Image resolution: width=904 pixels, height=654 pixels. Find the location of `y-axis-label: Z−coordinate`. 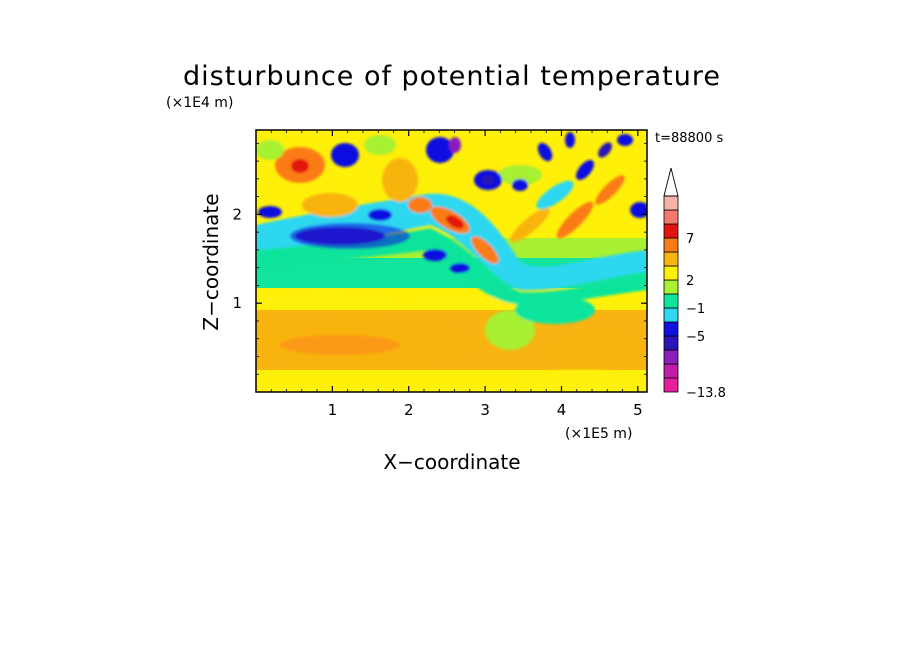

y-axis-label: Z−coordinate is located at coordinates (211, 261).